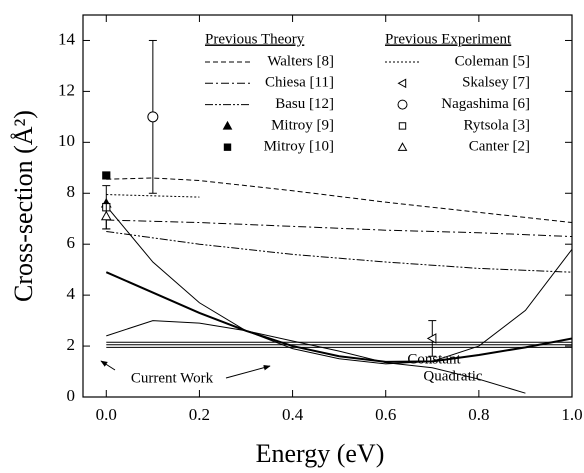 The image size is (584, 473). I want to click on legend-label: Canter [2], so click(499, 147).